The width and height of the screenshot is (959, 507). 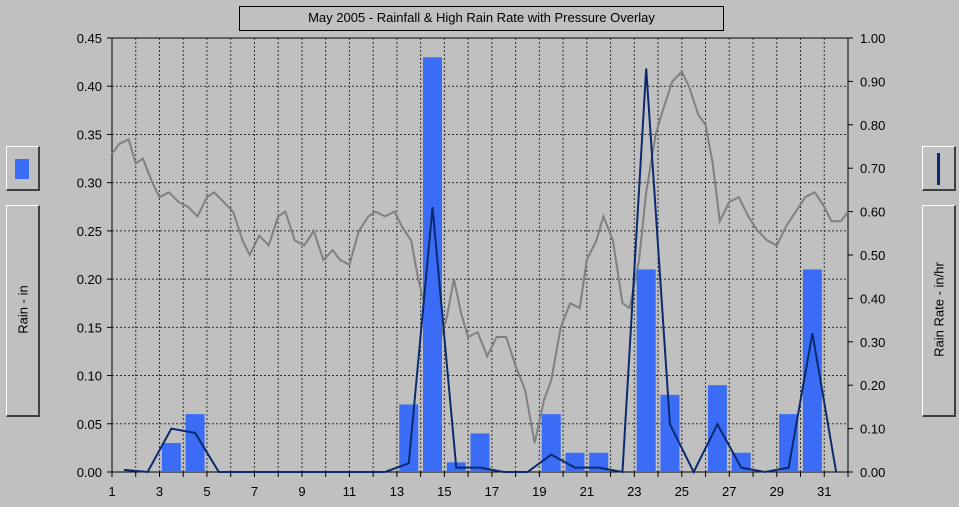 What do you see at coordinates (872, 298) in the screenshot?
I see `right-tick-label: 0.40` at bounding box center [872, 298].